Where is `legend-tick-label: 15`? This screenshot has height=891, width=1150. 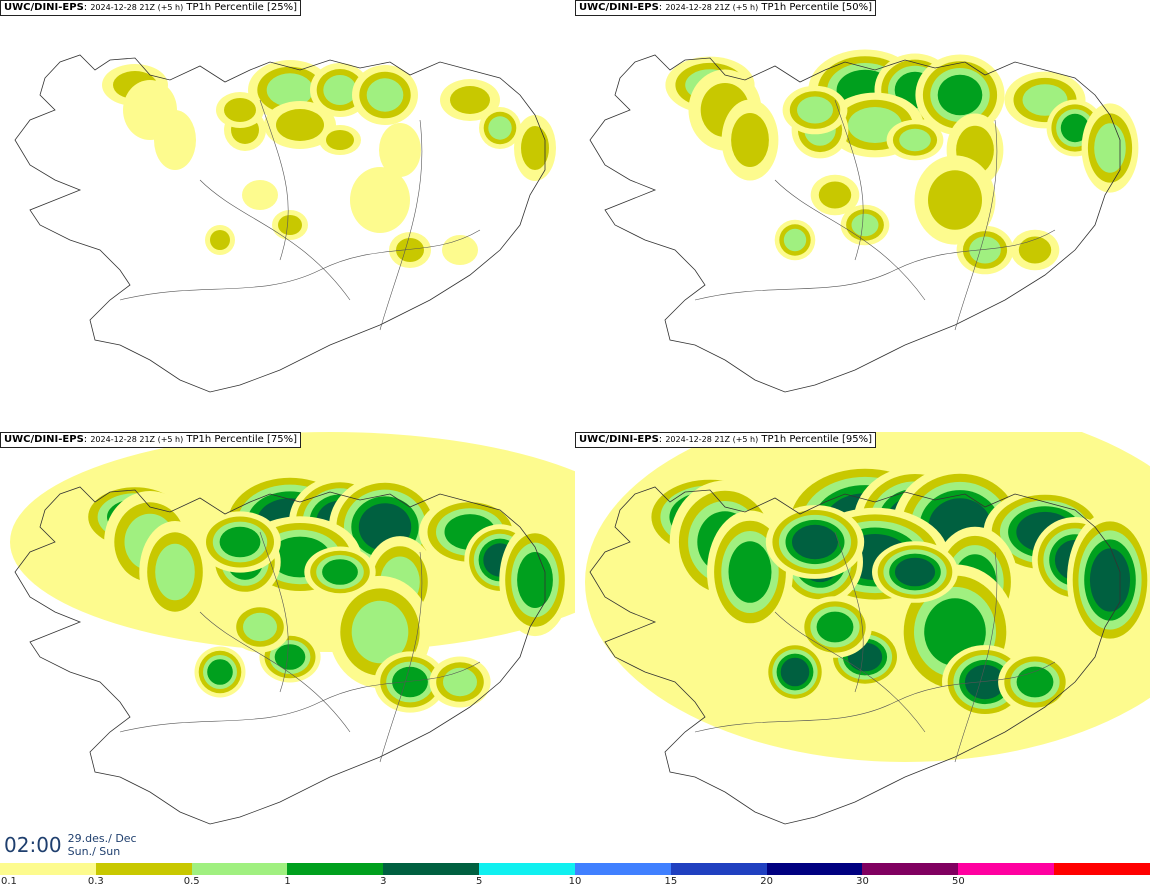 legend-tick-label: 15 is located at coordinates (671, 881).